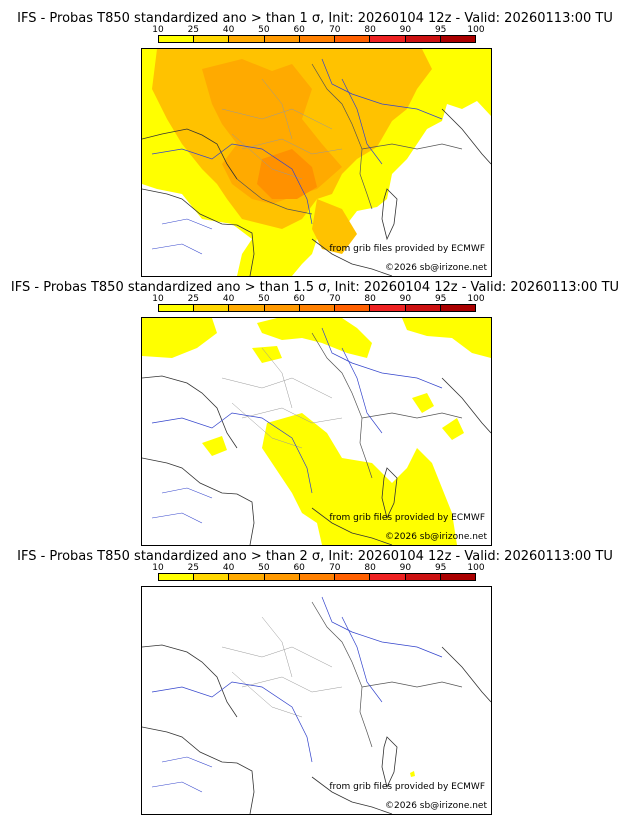 Image resolution: width=630 pixels, height=828 pixels. What do you see at coordinates (407, 249) in the screenshot?
I see `panel-1-source-credit: from grib files provided by ECMWF` at bounding box center [407, 249].